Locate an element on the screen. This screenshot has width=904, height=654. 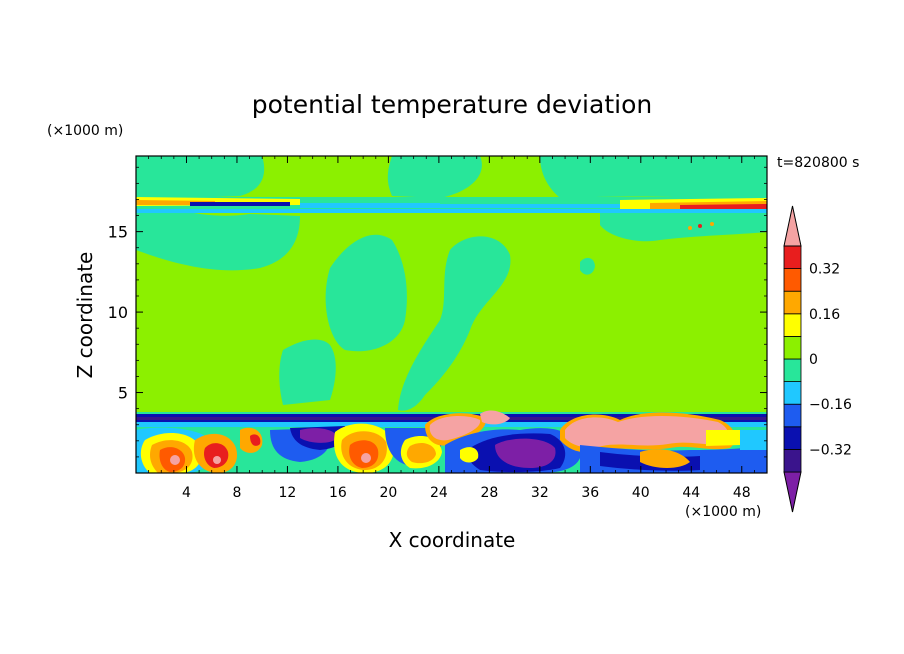
y-tick-label: 15 is located at coordinates (118, 232).